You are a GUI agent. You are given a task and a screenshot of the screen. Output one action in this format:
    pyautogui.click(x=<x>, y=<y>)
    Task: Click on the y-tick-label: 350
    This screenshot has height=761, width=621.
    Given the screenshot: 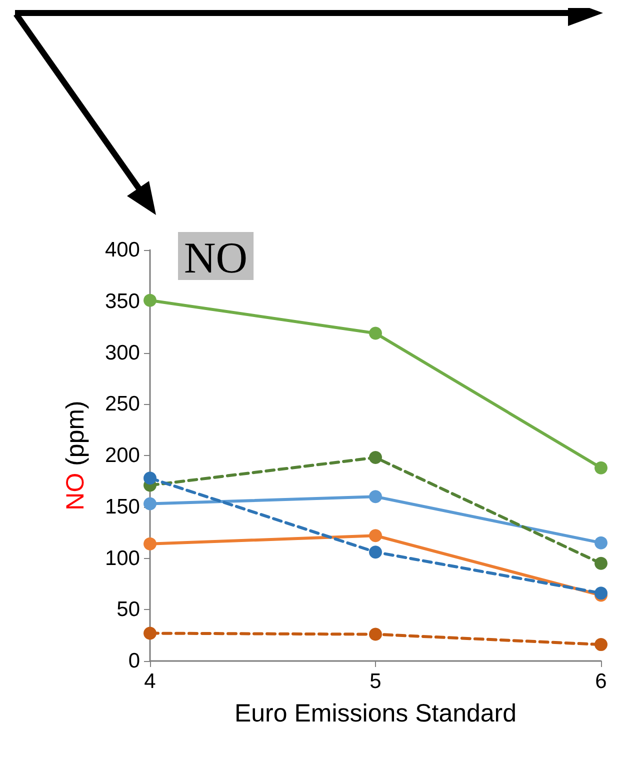 What is the action you would take?
    pyautogui.click(x=122, y=301)
    